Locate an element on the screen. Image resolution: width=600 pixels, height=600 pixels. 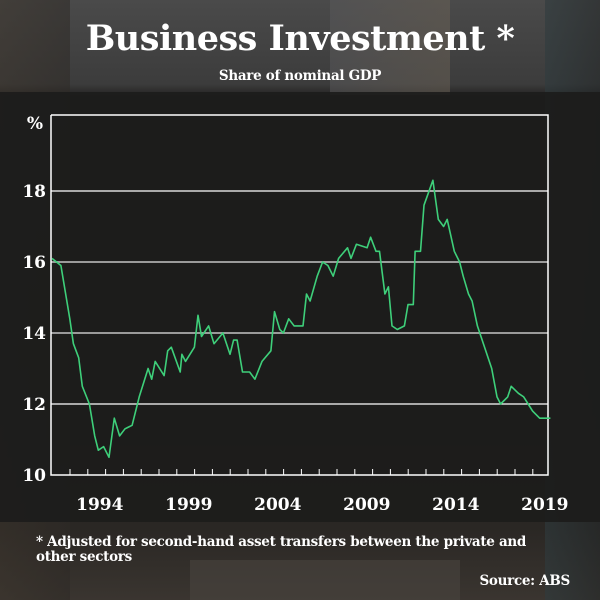
y-tick-label: 16 is located at coordinates (34, 263).